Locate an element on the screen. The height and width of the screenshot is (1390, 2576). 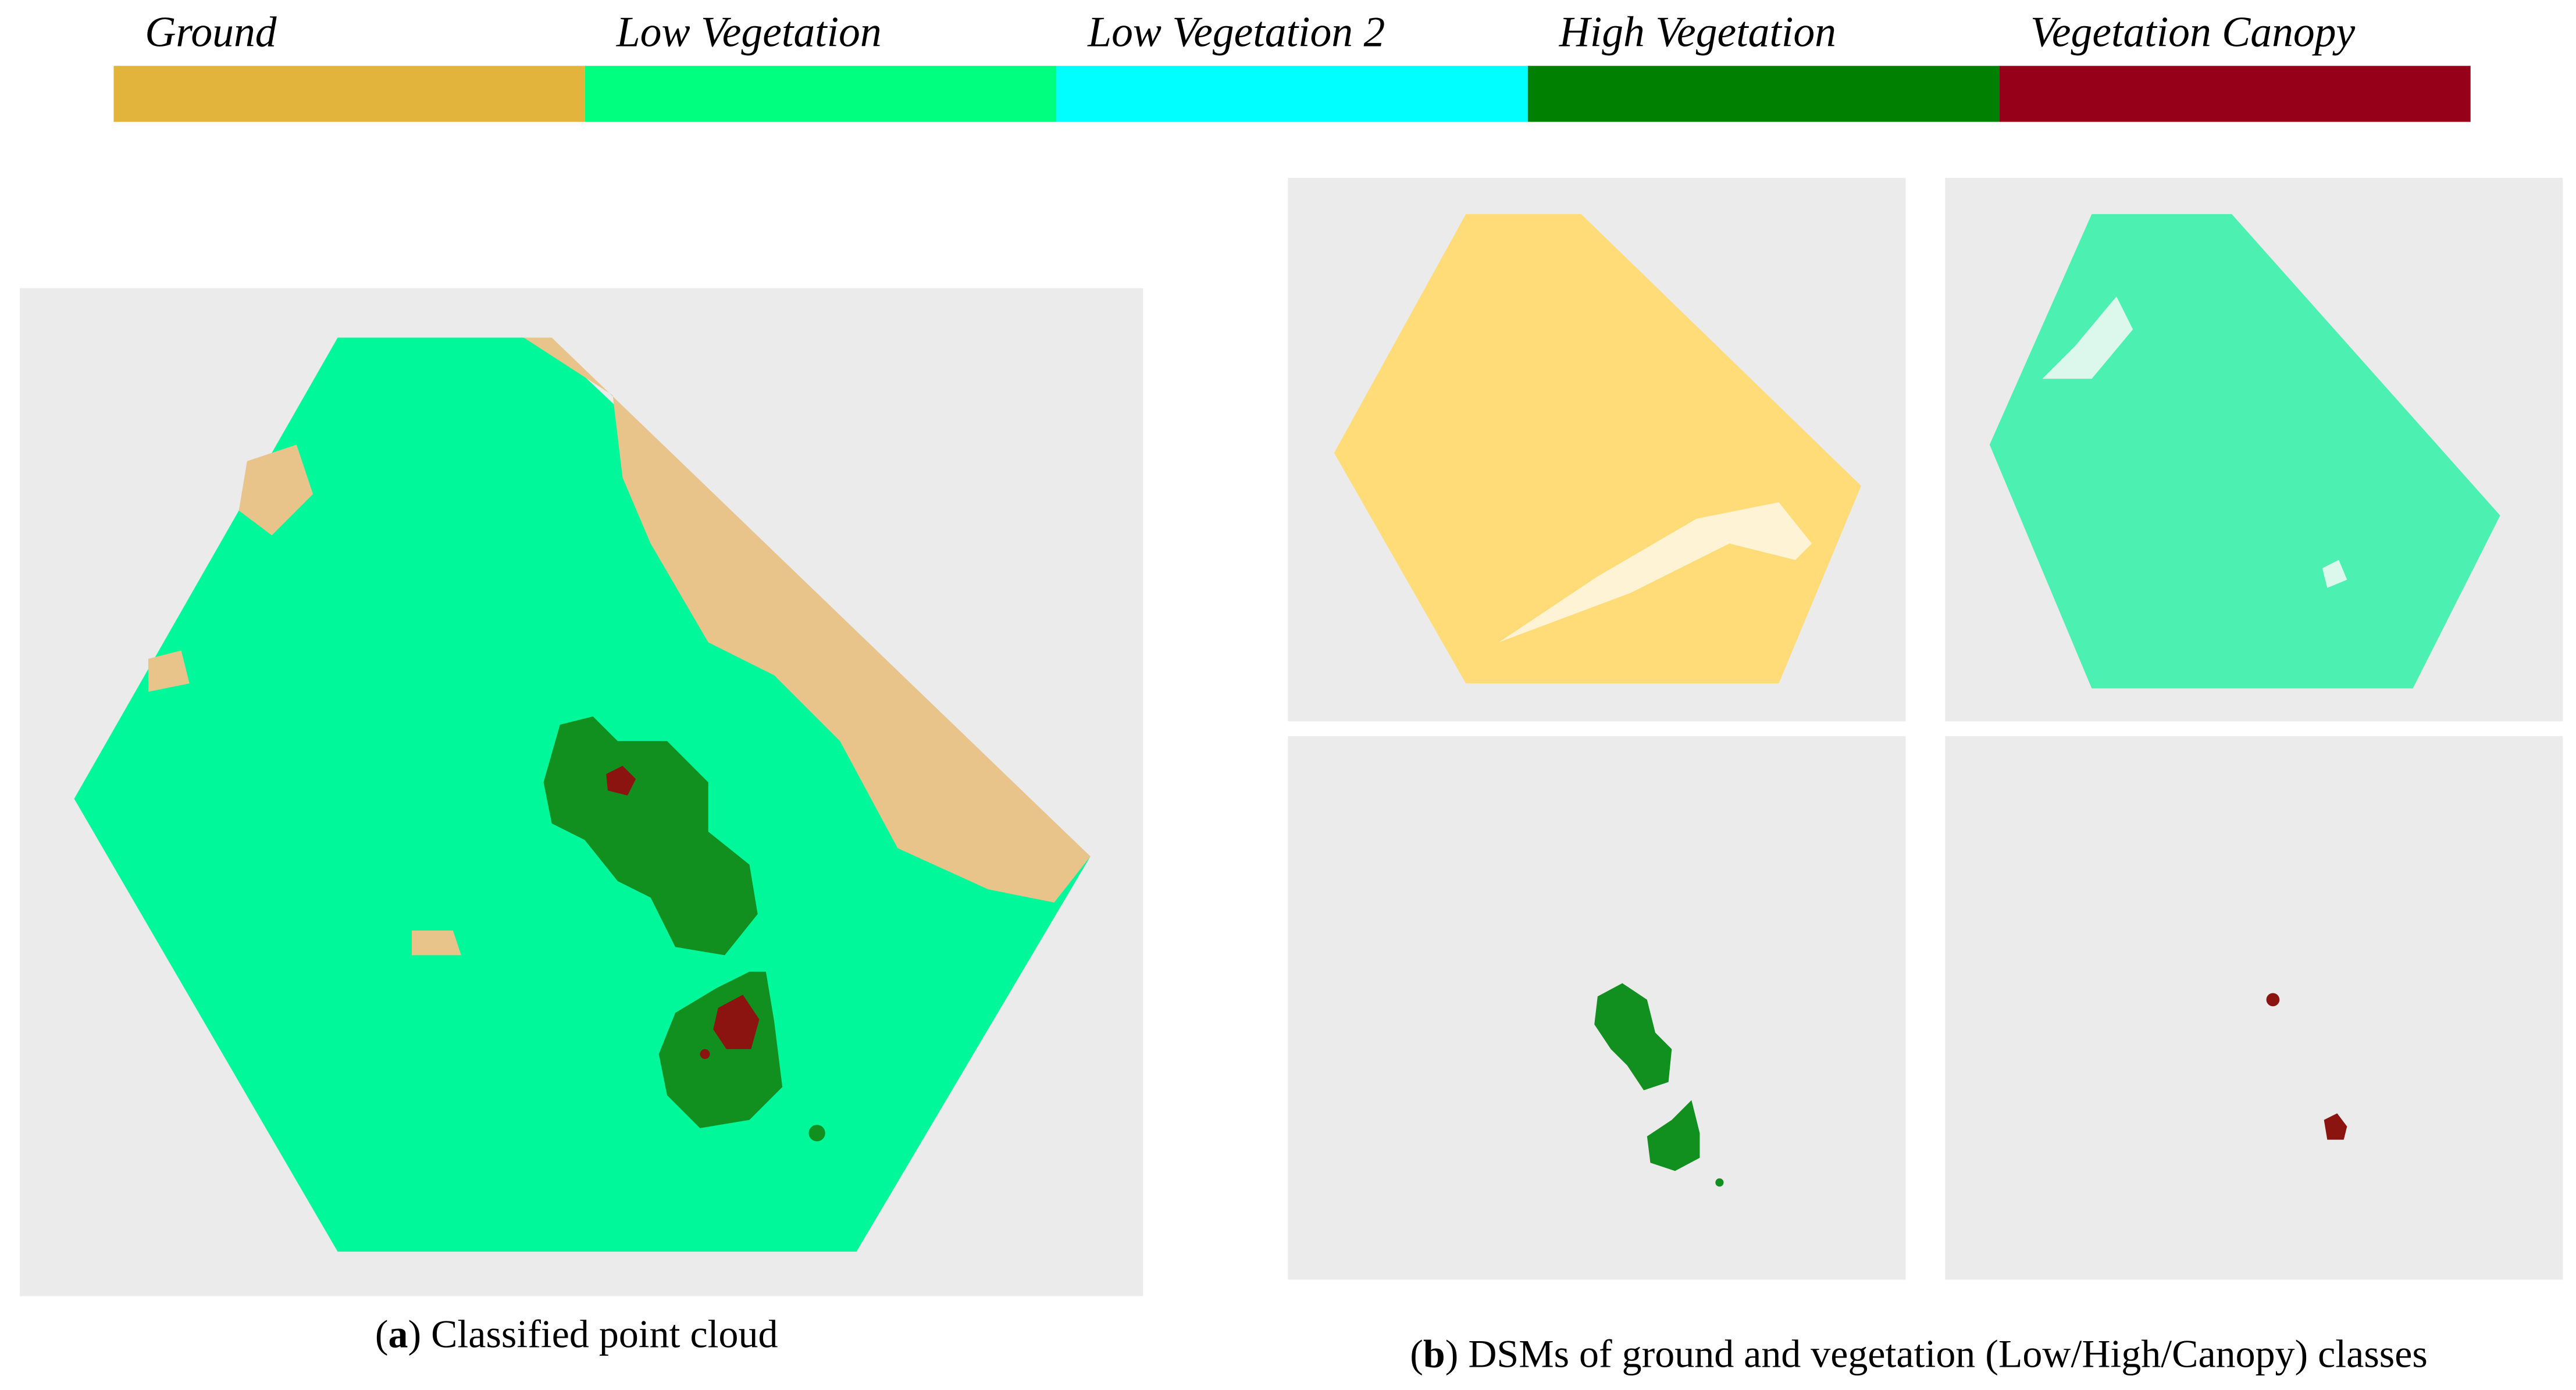
legend-label: Ground is located at coordinates (210, 31).